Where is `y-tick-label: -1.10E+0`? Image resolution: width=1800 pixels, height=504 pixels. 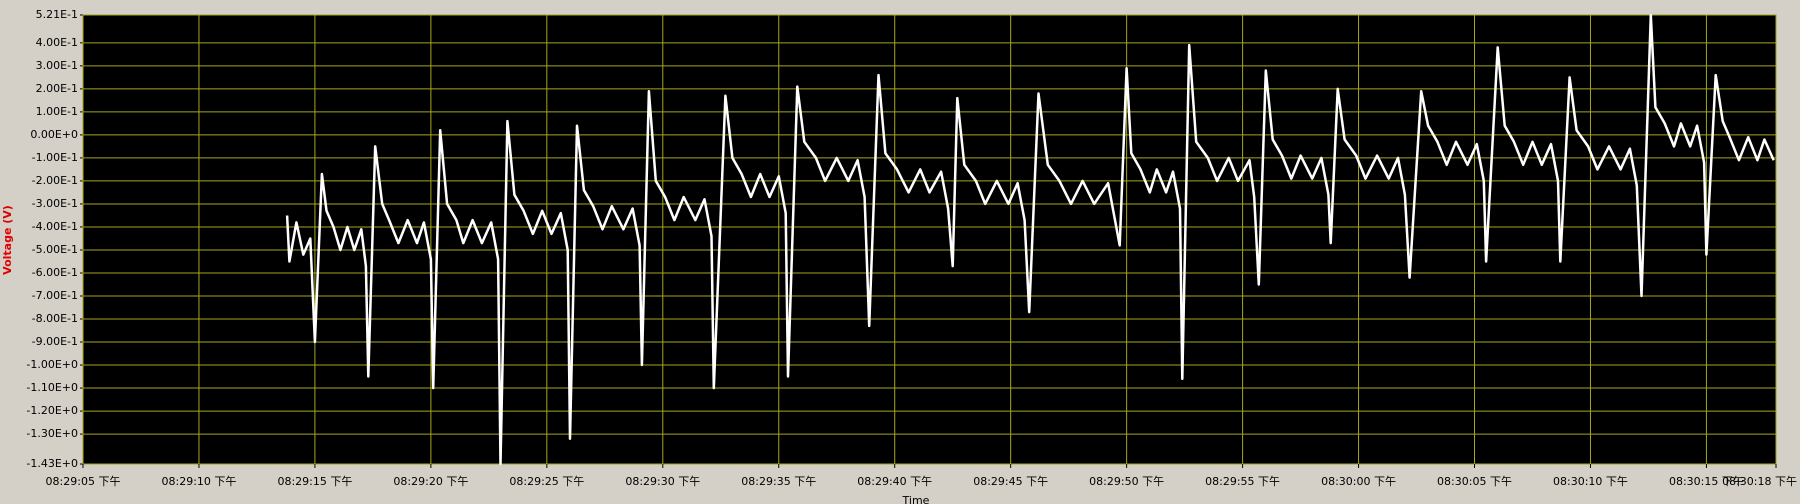 y-tick-label: -1.10E+0 is located at coordinates (52, 387).